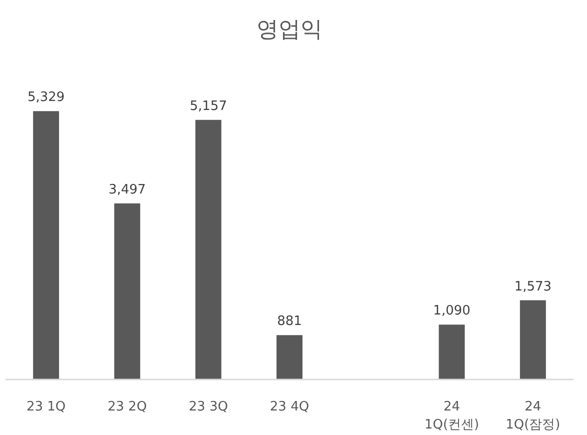 The image size is (587, 435). What do you see at coordinates (533, 416) in the screenshot?
I see `x-tick-label: 24 1Q(잠정)` at bounding box center [533, 416].